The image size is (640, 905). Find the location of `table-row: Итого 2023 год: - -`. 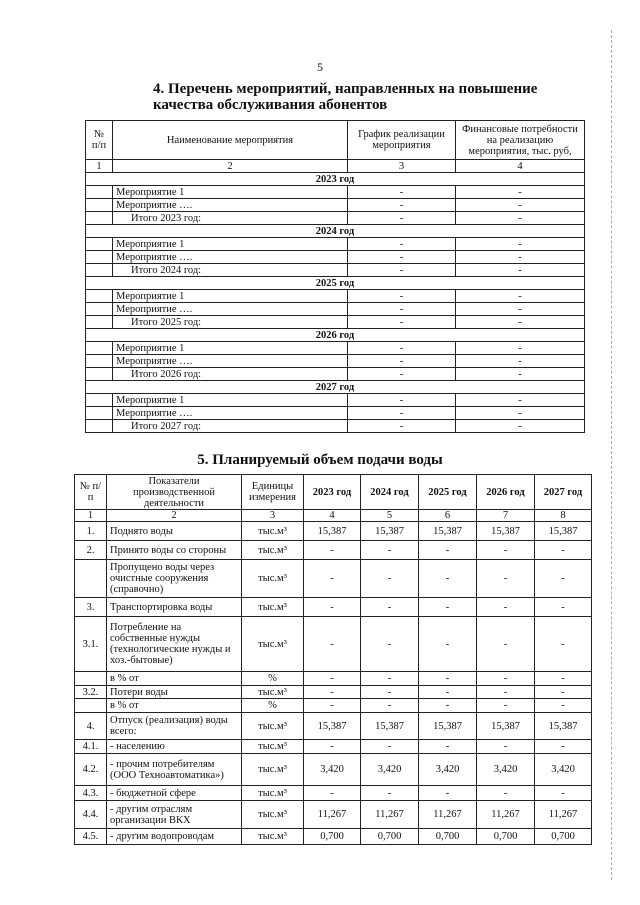

table-row: Итого 2023 год: - - is located at coordinates (335, 218).